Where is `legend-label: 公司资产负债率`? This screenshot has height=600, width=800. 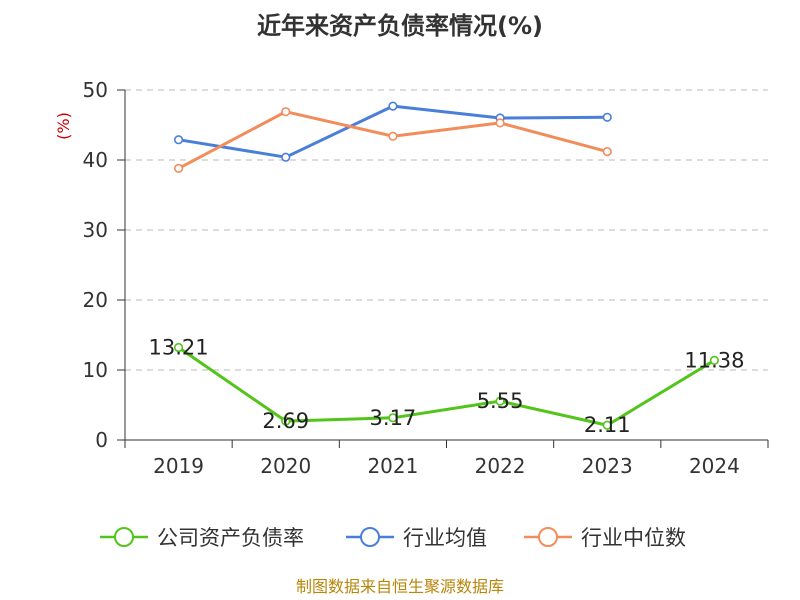
legend-label: 公司资产负债率 is located at coordinates (230, 538).